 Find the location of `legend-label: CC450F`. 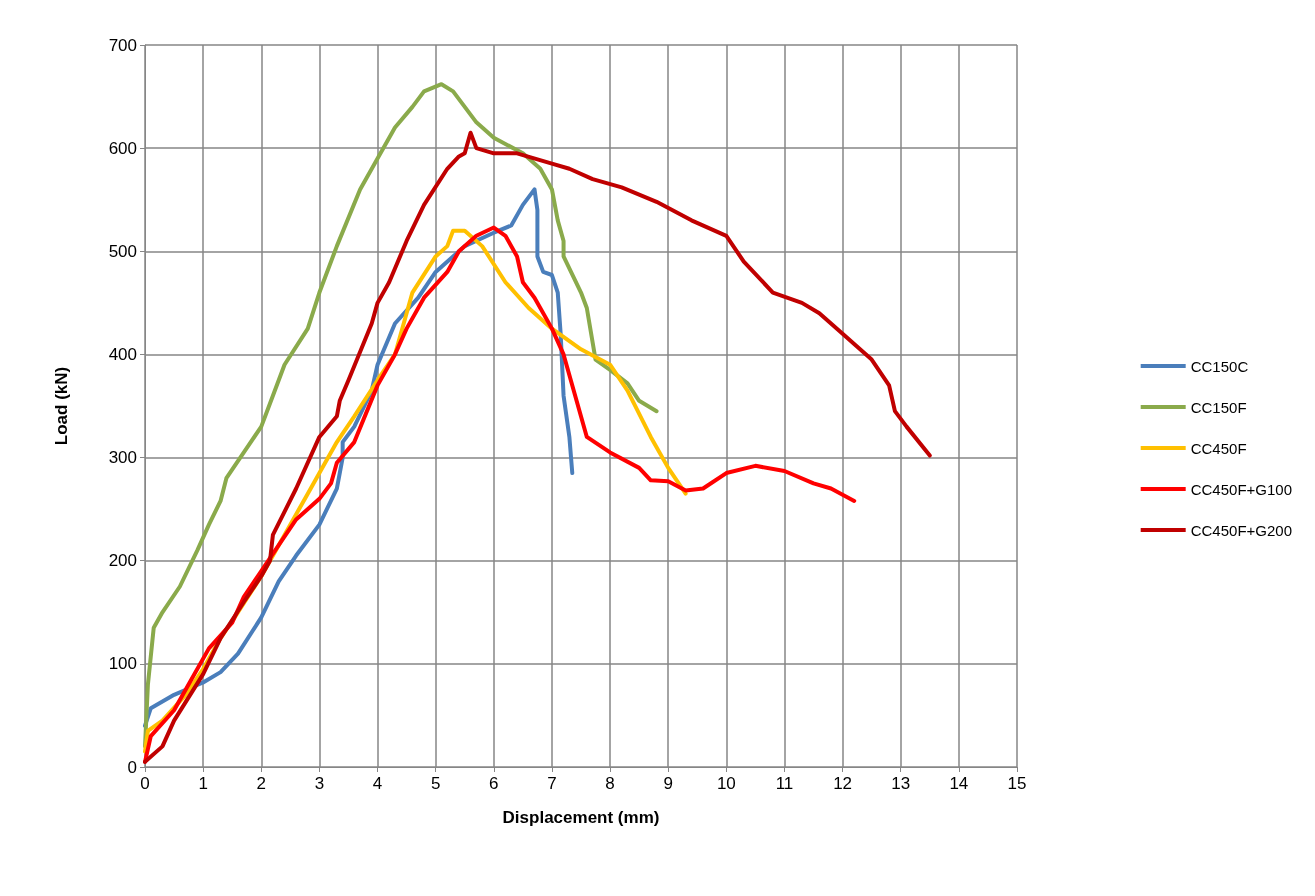

legend-label: CC450F is located at coordinates (1218, 448).